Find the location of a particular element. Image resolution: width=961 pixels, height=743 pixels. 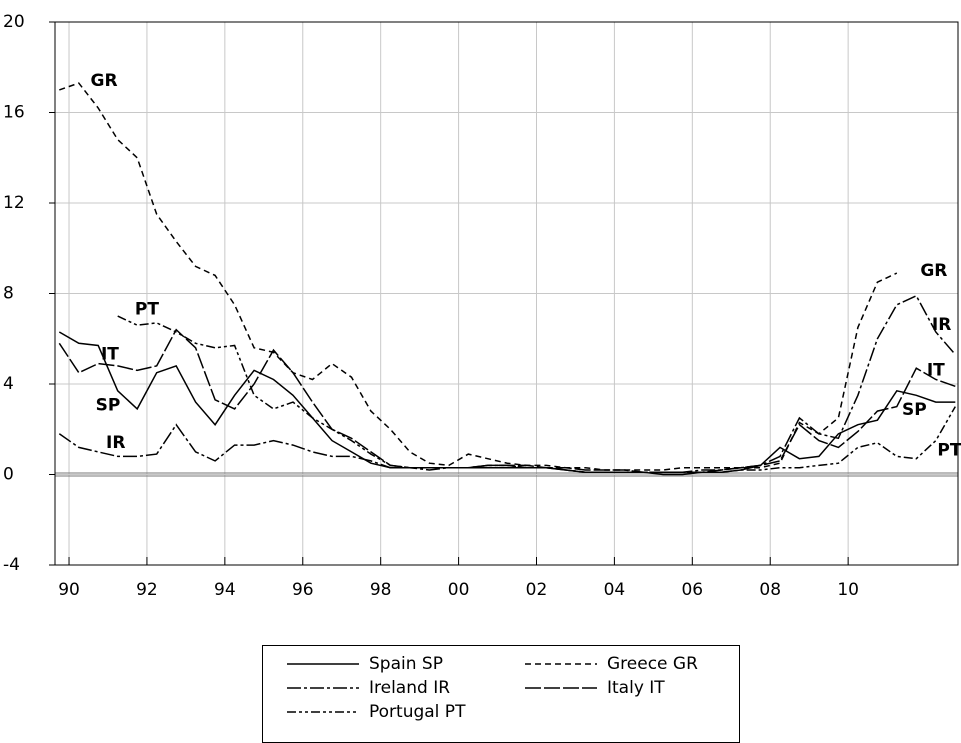

x-tick-label: 94 is located at coordinates (225, 590).